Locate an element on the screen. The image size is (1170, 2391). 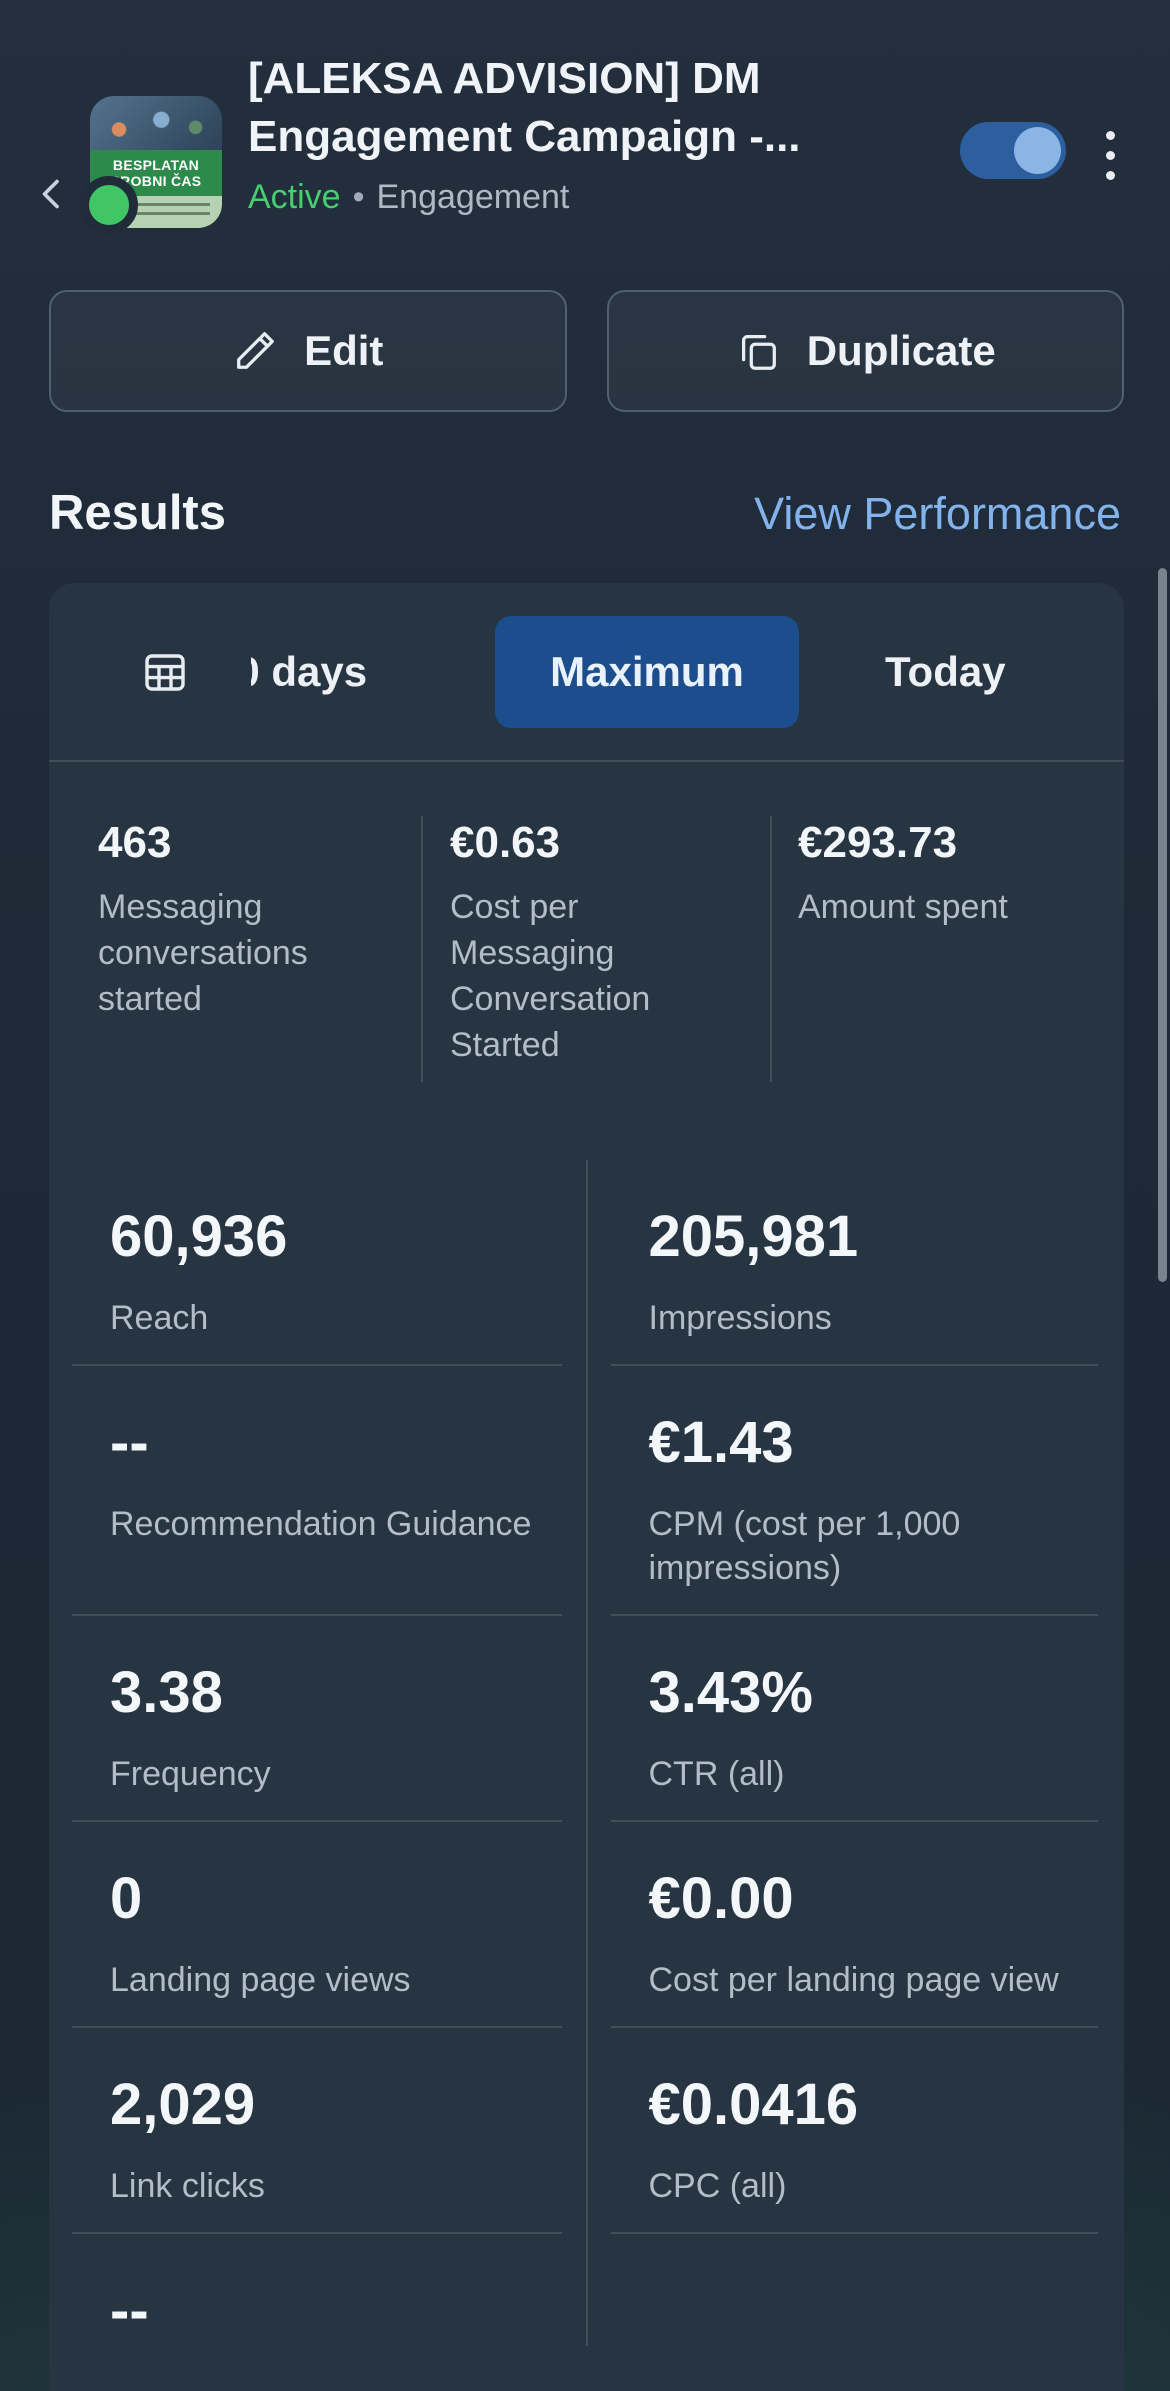
action-buttons-row: Edit Duplicate is located at coordinates (585, 320).